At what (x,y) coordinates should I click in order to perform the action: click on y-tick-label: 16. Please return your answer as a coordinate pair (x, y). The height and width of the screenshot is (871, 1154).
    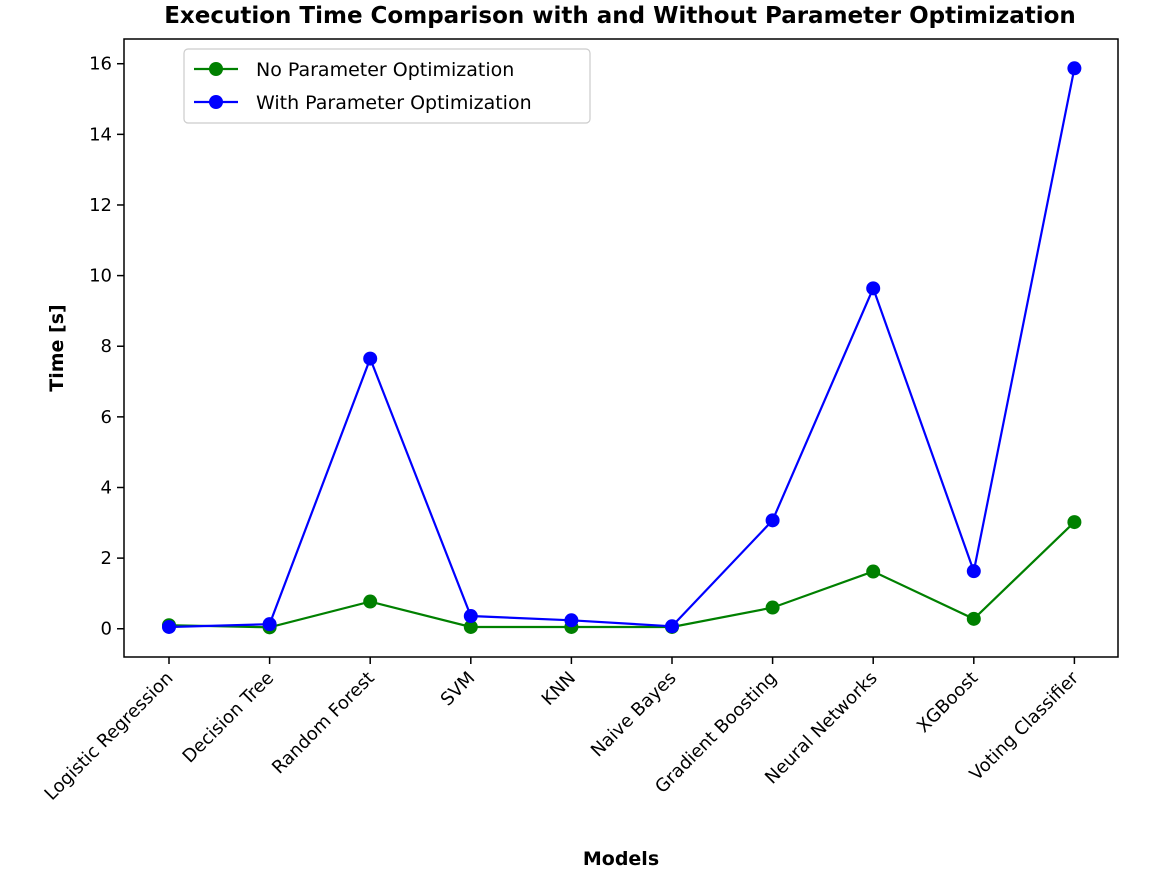
    Looking at the image, I should click on (100, 64).